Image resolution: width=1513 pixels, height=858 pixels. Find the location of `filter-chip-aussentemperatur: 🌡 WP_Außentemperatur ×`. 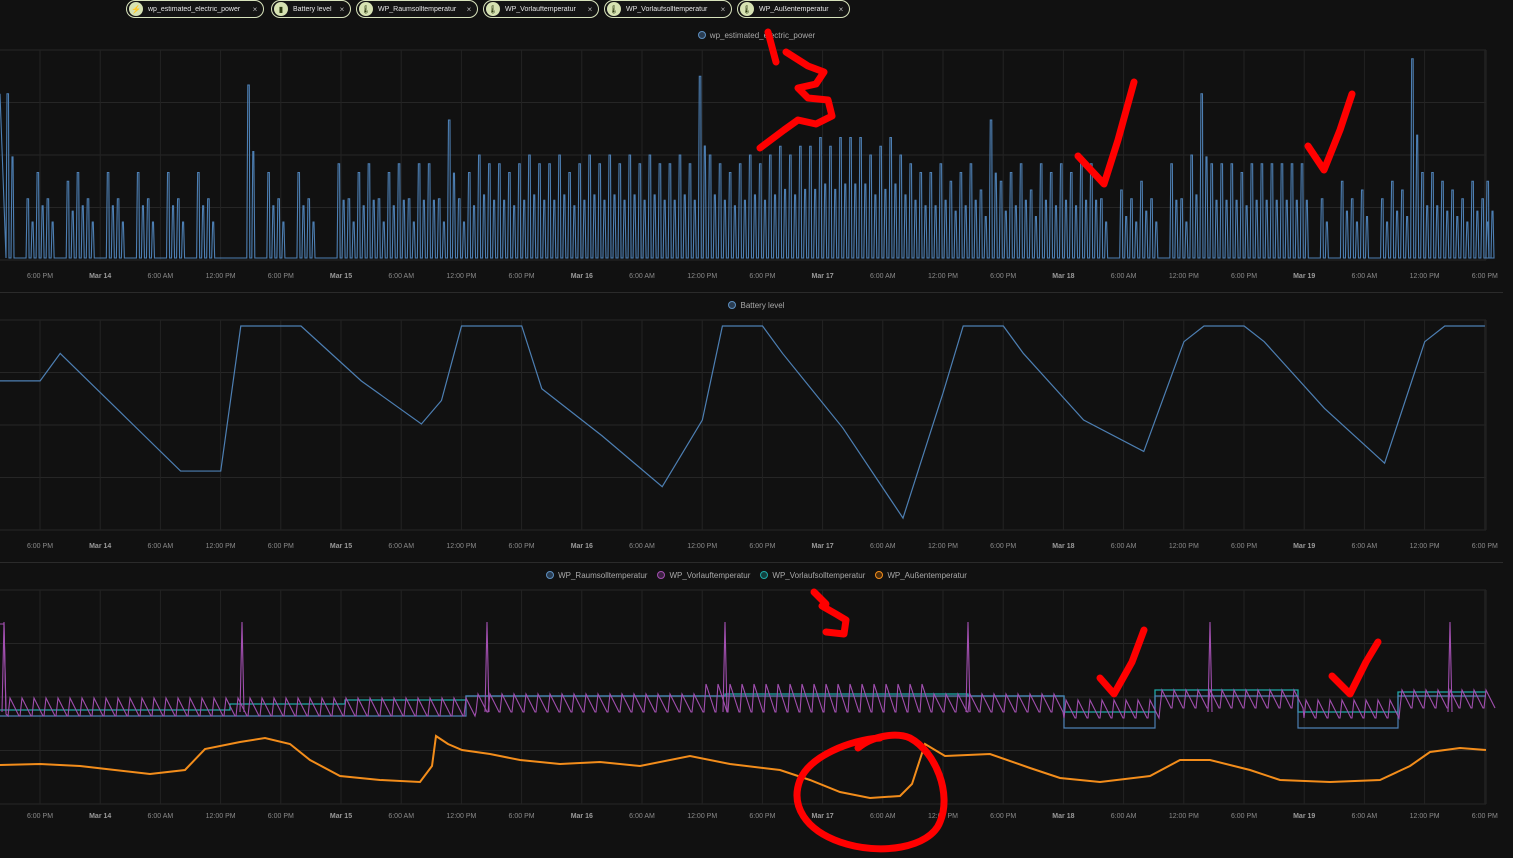

filter-chip-aussentemperatur: 🌡 WP_Außentemperatur × is located at coordinates (793, 9).